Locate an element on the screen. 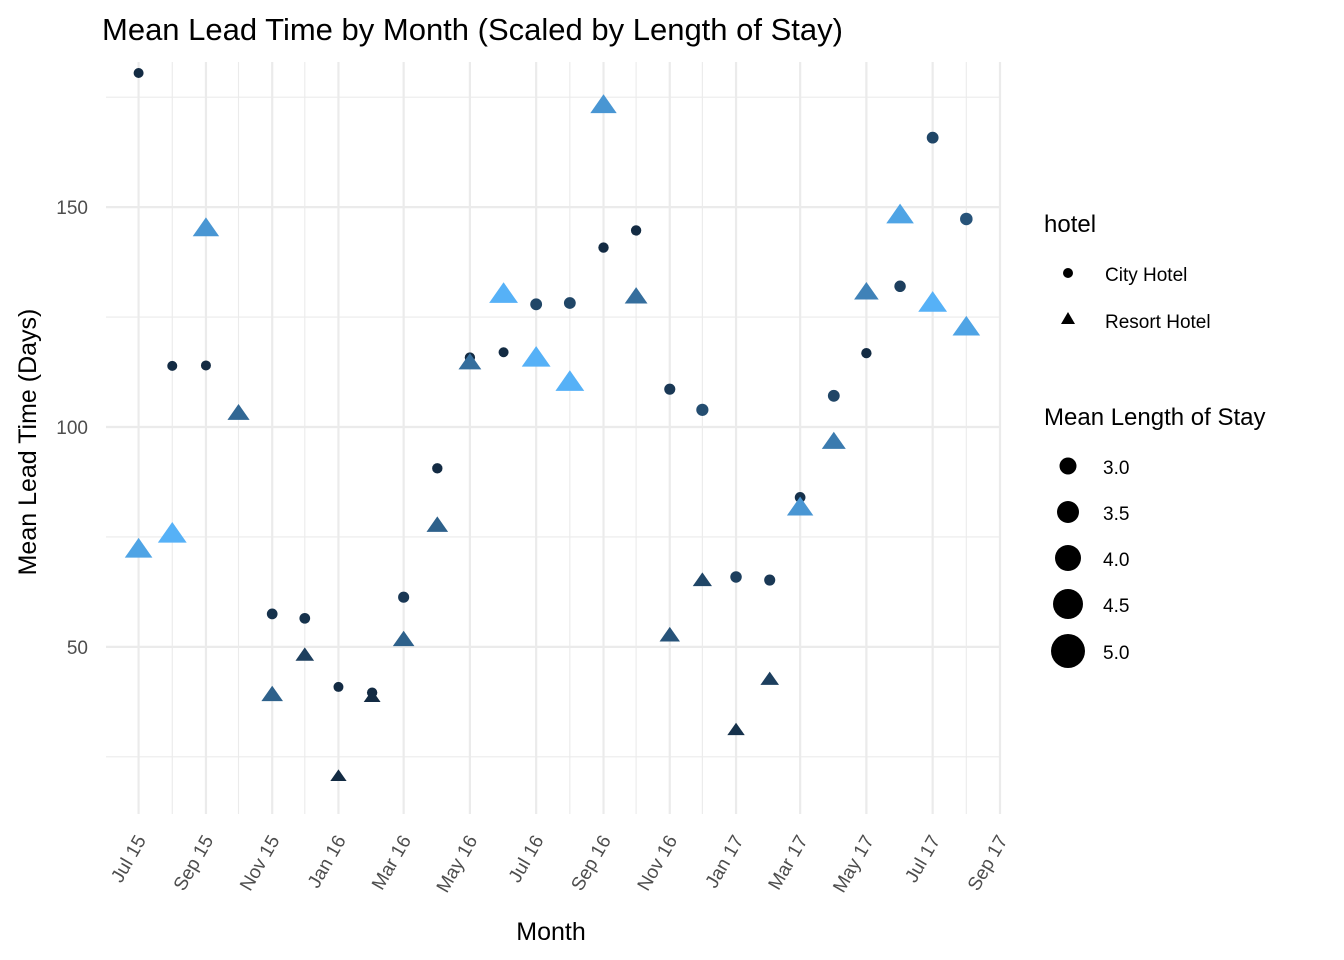 Image resolution: width=1344 pixels, height=960 pixels. legend-label-resort-hotel: Resort Hotel is located at coordinates (1158, 322).